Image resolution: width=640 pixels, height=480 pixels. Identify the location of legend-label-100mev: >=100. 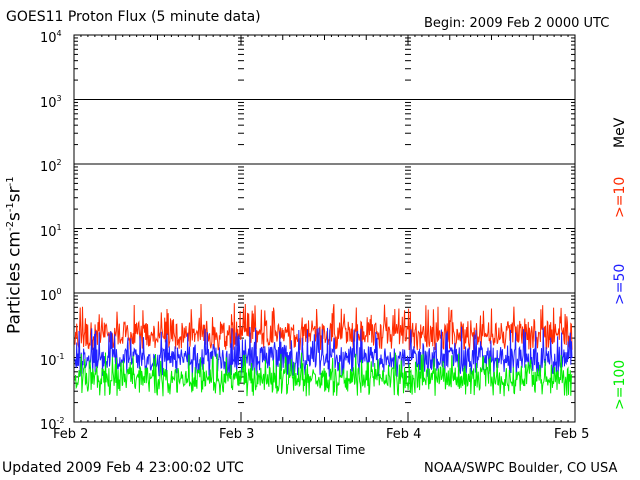
(620, 384).